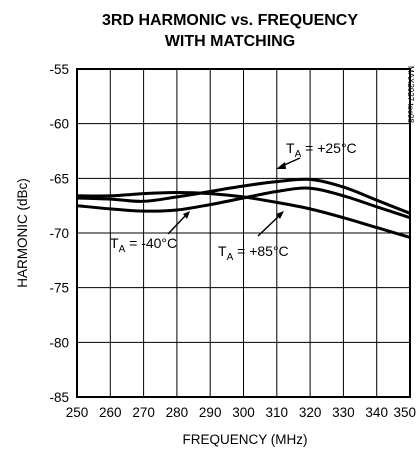 The width and height of the screenshot is (417, 455). Describe the element at coordinates (210, 412) in the screenshot. I see `x-tick-label: 290` at that location.